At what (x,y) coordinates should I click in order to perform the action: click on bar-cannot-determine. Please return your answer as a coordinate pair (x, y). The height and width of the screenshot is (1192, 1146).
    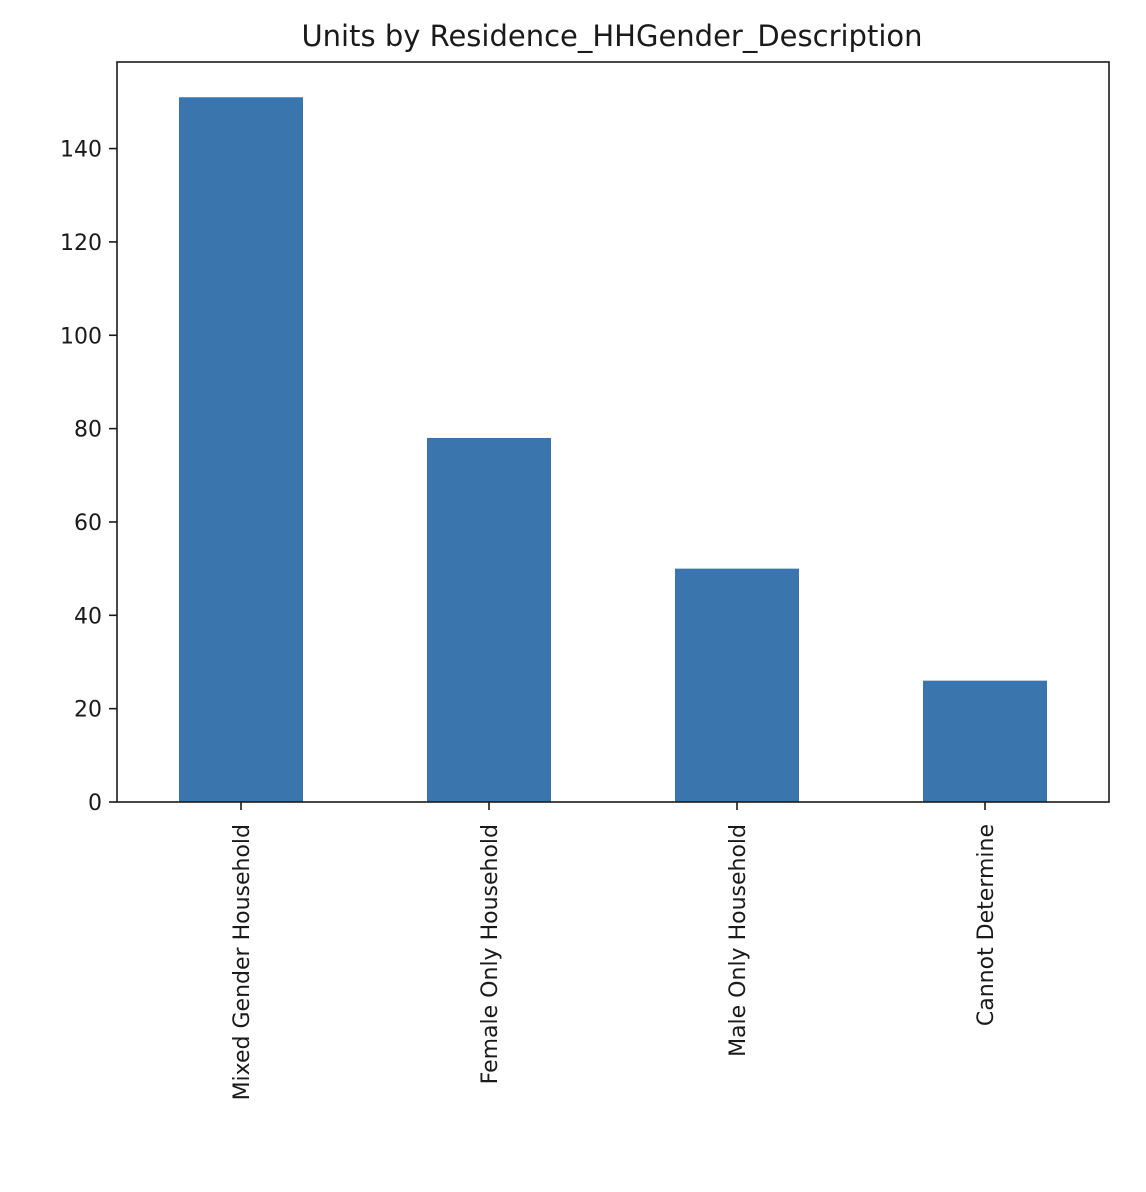
    Looking at the image, I should click on (985, 741).